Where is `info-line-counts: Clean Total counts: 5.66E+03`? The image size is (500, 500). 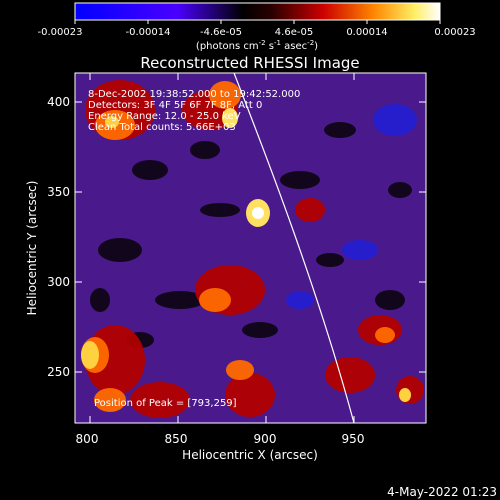 info-line-counts: Clean Total counts: 5.66E+03 is located at coordinates (162, 127).